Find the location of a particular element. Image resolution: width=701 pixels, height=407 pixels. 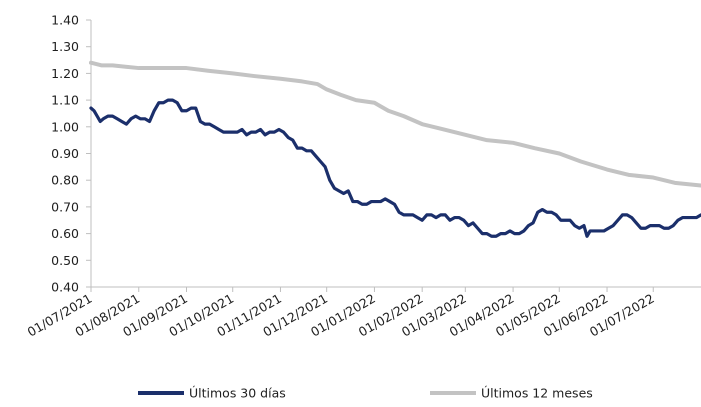

y-tick-label: 1.30 is located at coordinates (65, 46).